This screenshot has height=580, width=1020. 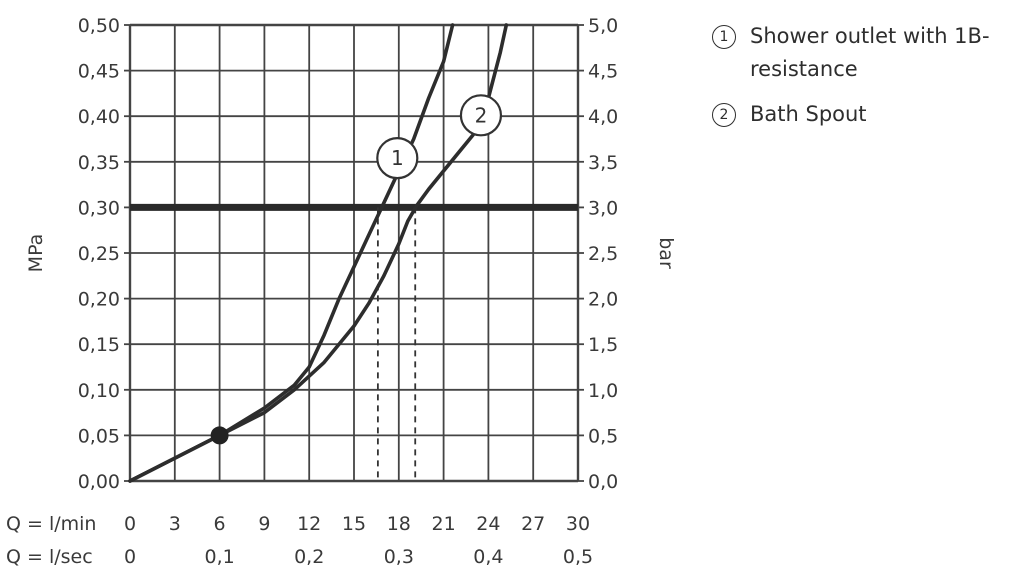 I want to click on x-row1-tick-label: 9, so click(x=264, y=524).